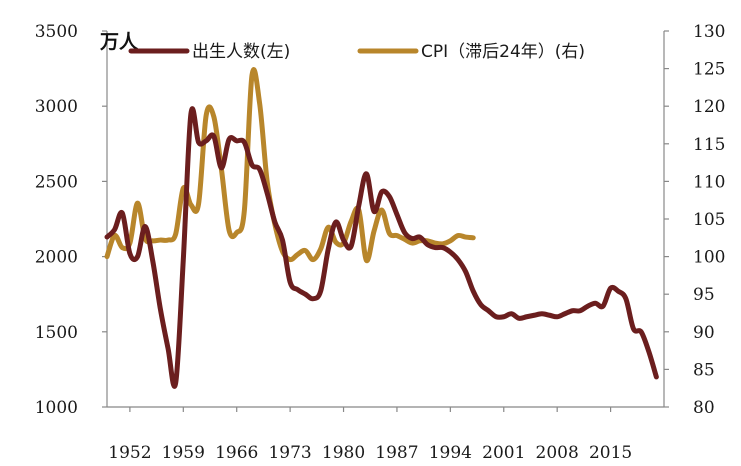 The image size is (741, 466). I want to click on legend: 出生人数(左) CPI（滞后24年）(右), so click(356, 52).